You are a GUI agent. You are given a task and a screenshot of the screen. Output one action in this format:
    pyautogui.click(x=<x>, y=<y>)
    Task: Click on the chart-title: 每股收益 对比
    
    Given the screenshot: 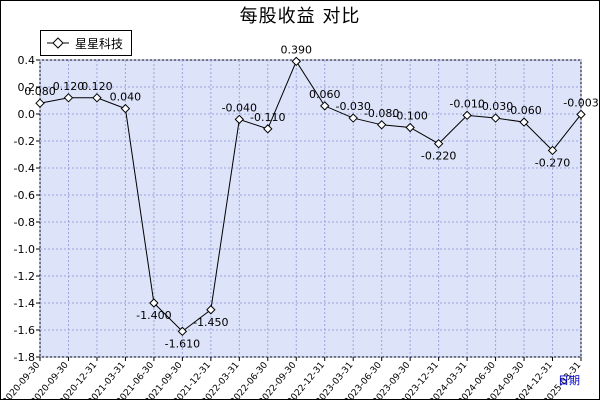 What is the action you would take?
    pyautogui.click(x=300, y=16)
    